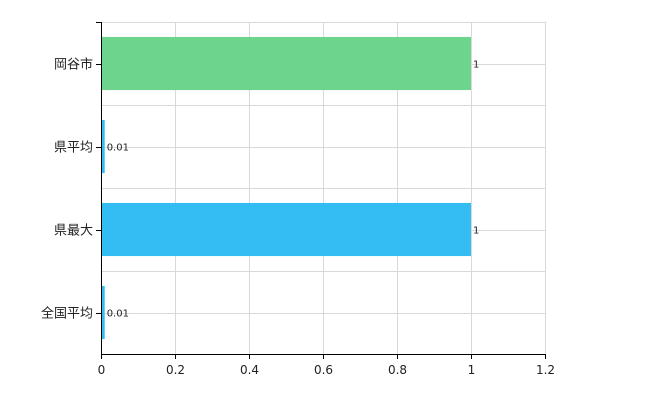 The height and width of the screenshot is (400, 650). I want to click on x-tick-label: 0.8, so click(397, 370).